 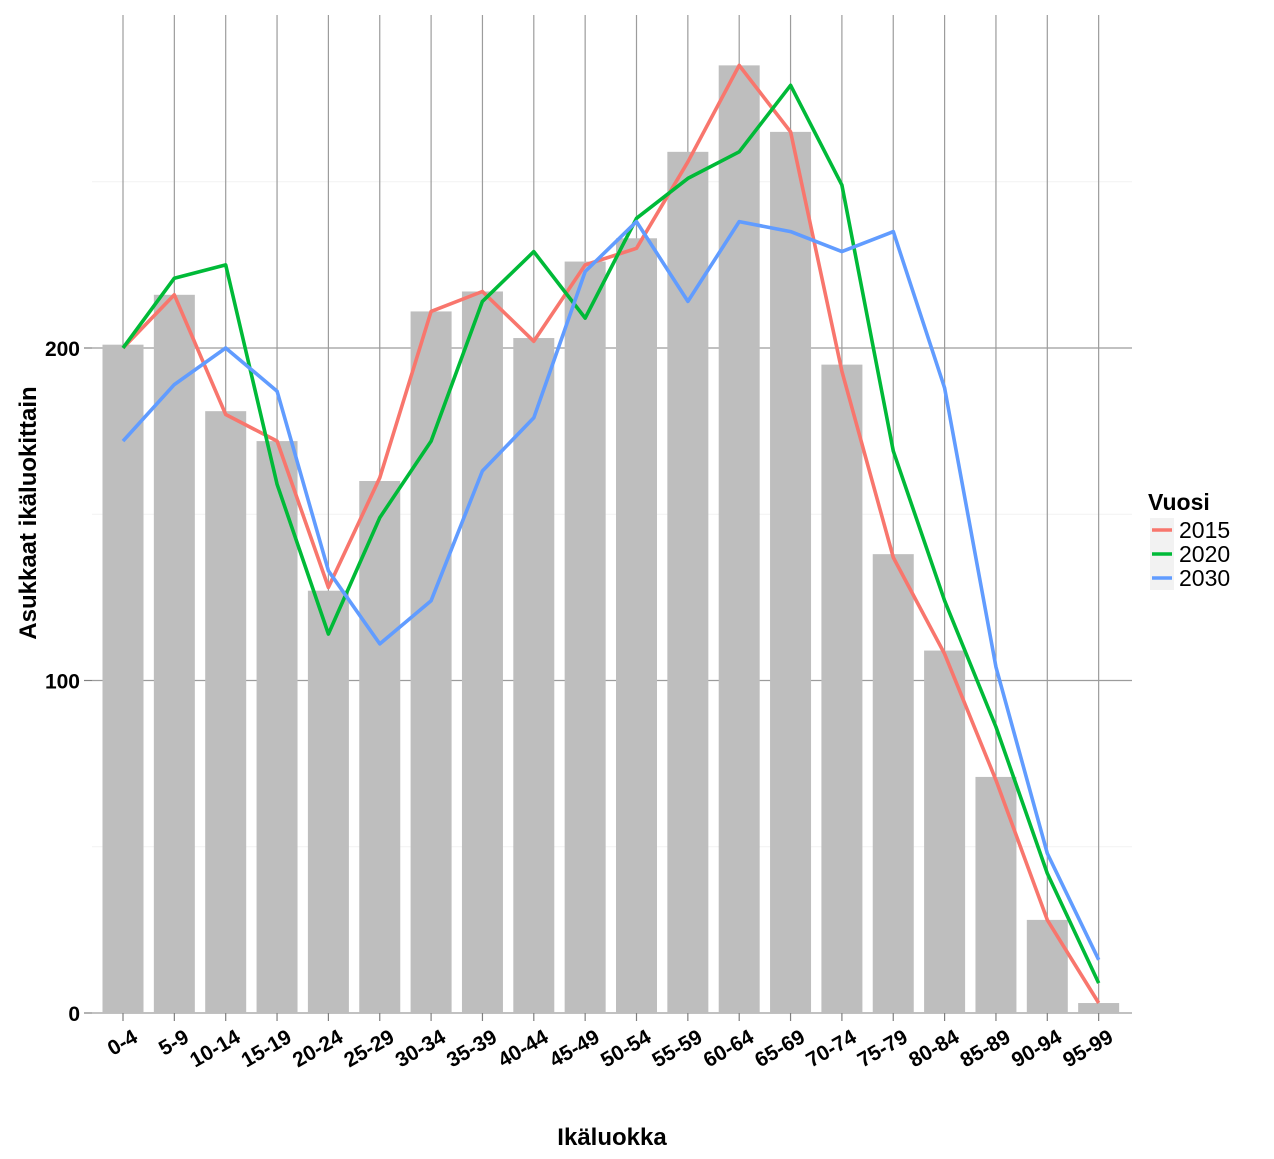 What do you see at coordinates (421, 1048) in the screenshot?
I see `x-tick-label: 30-34` at bounding box center [421, 1048].